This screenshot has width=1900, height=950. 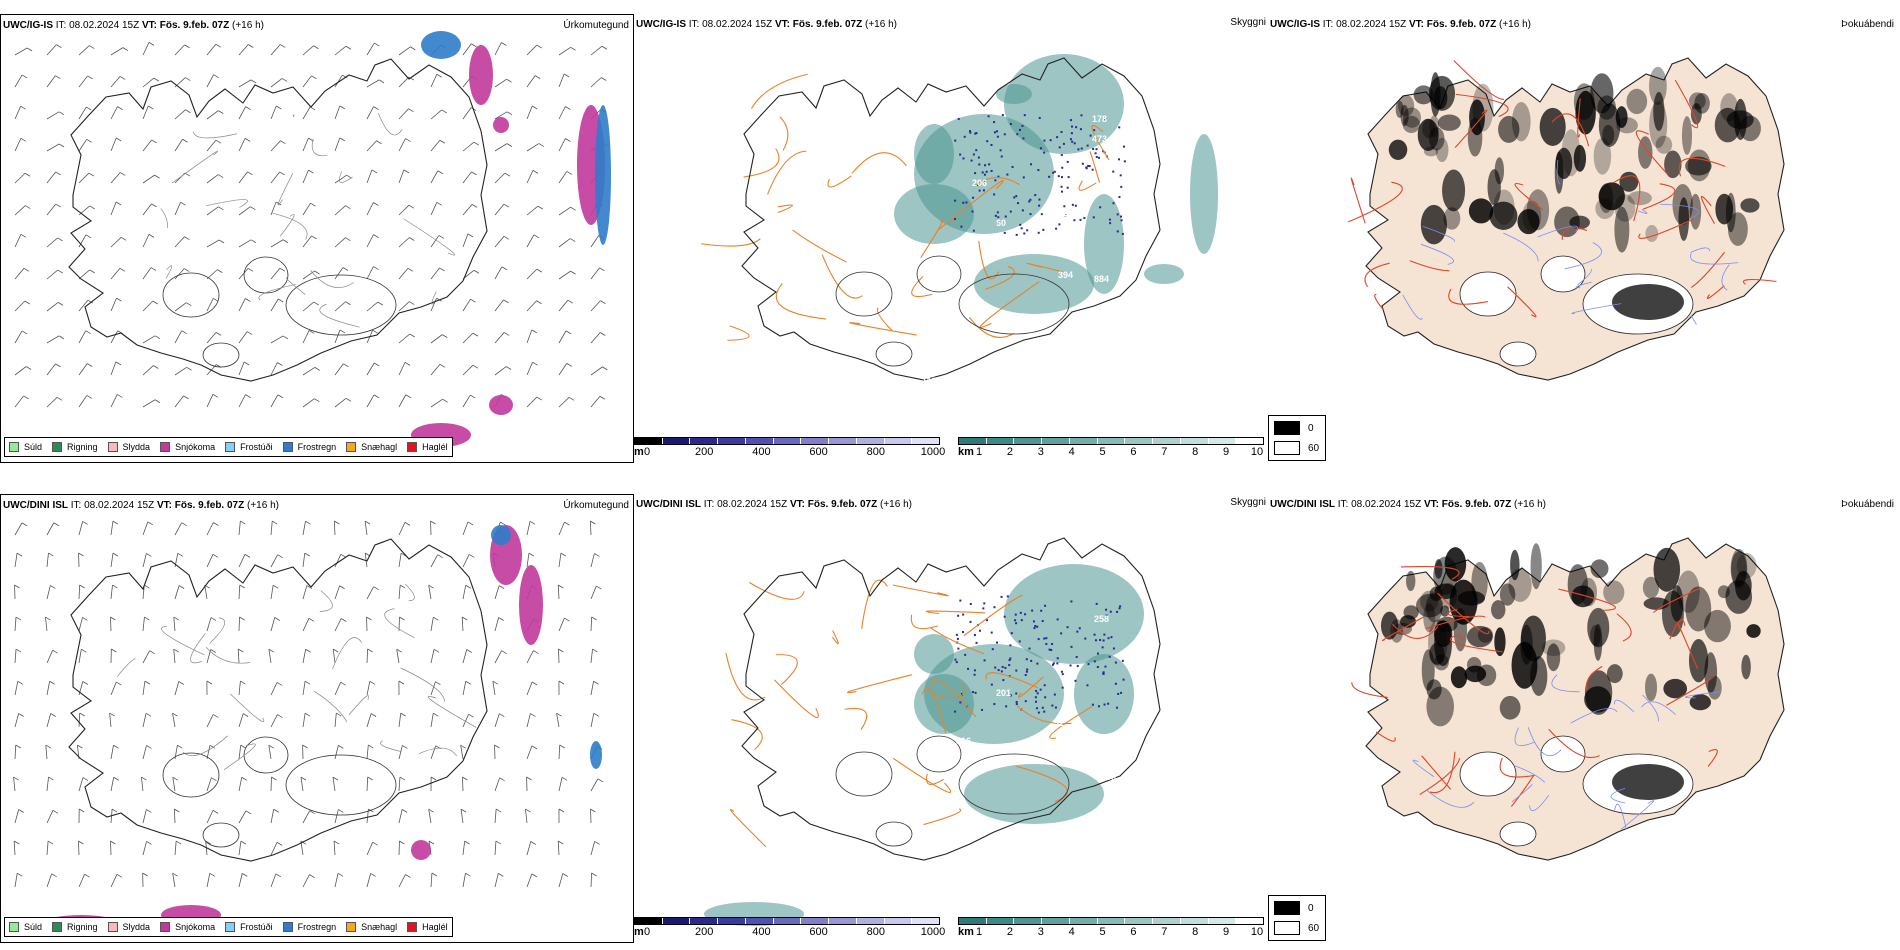 I want to click on panel-corner-label: Skyggni, so click(x=1248, y=502).